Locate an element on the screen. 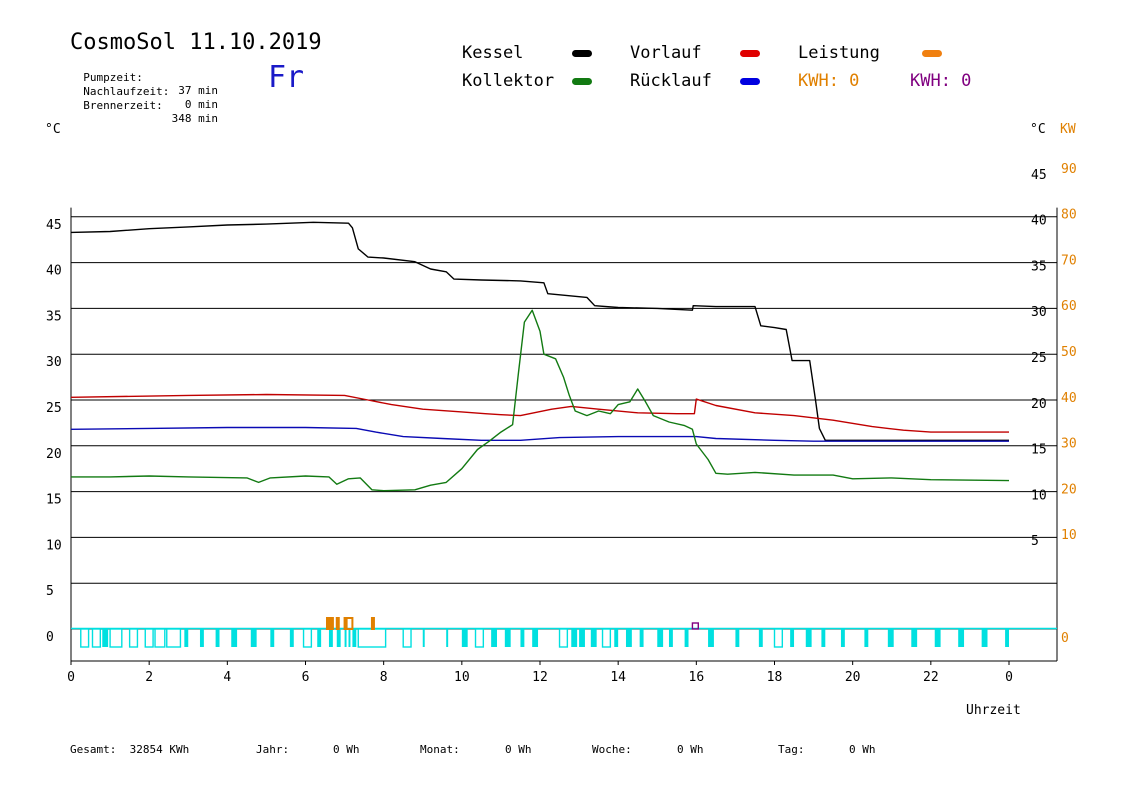  y-axis-unit-right: °C is located at coordinates (1038, 129).